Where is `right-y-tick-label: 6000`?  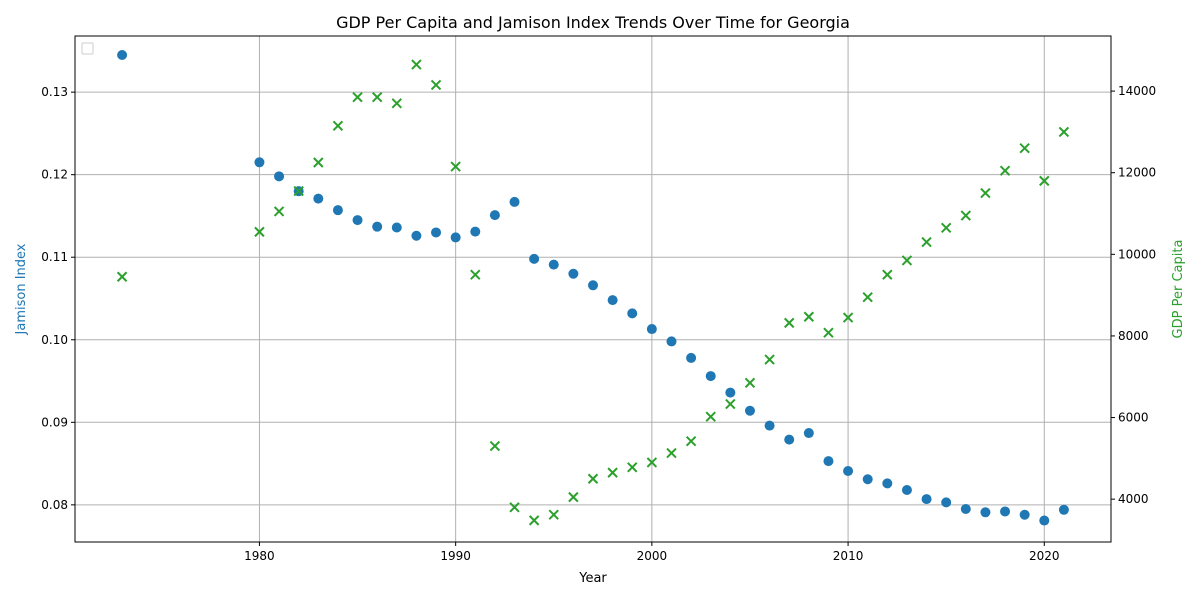
right-y-tick-label: 6000 is located at coordinates (1133, 418).